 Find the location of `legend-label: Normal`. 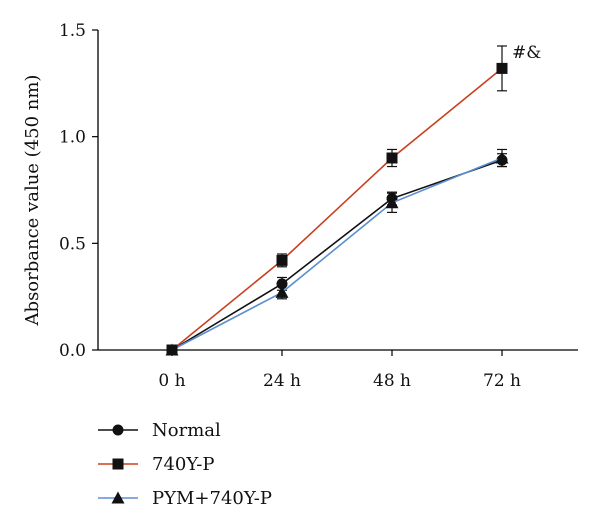

legend-label: Normal is located at coordinates (186, 430).